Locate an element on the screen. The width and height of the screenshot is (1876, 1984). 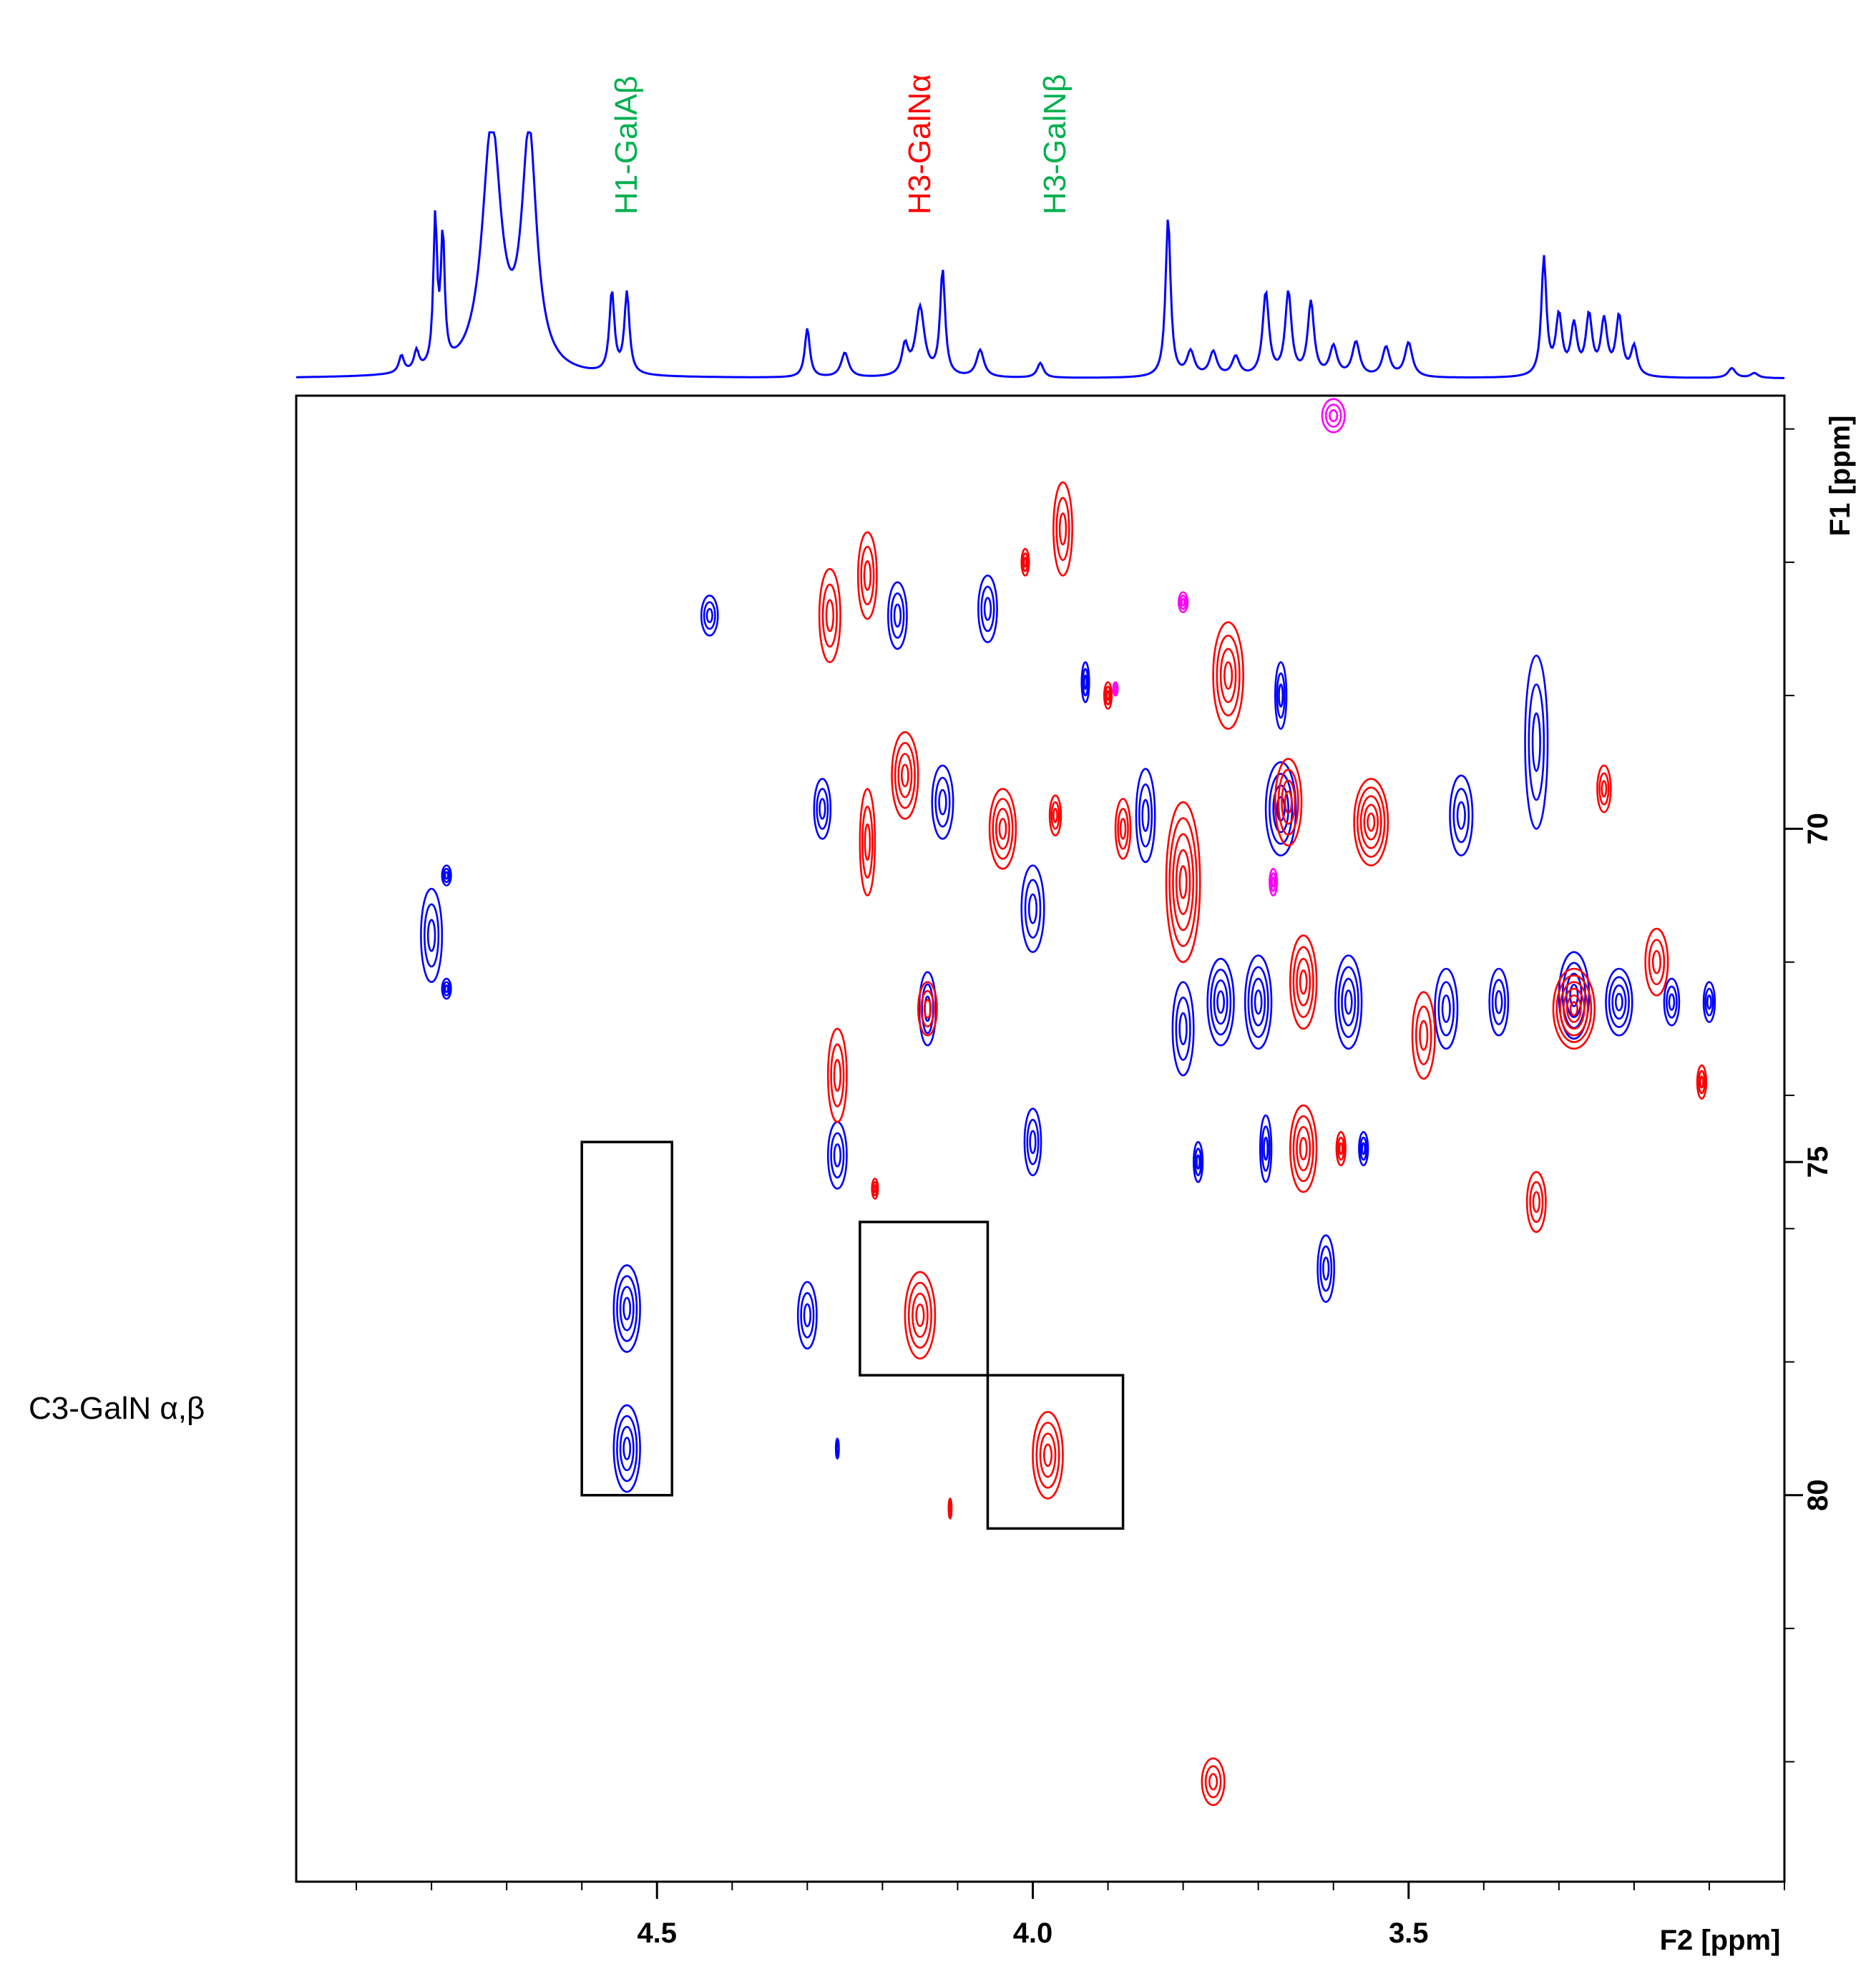
peak-label: H3-GalNα is located at coordinates (919, 144).